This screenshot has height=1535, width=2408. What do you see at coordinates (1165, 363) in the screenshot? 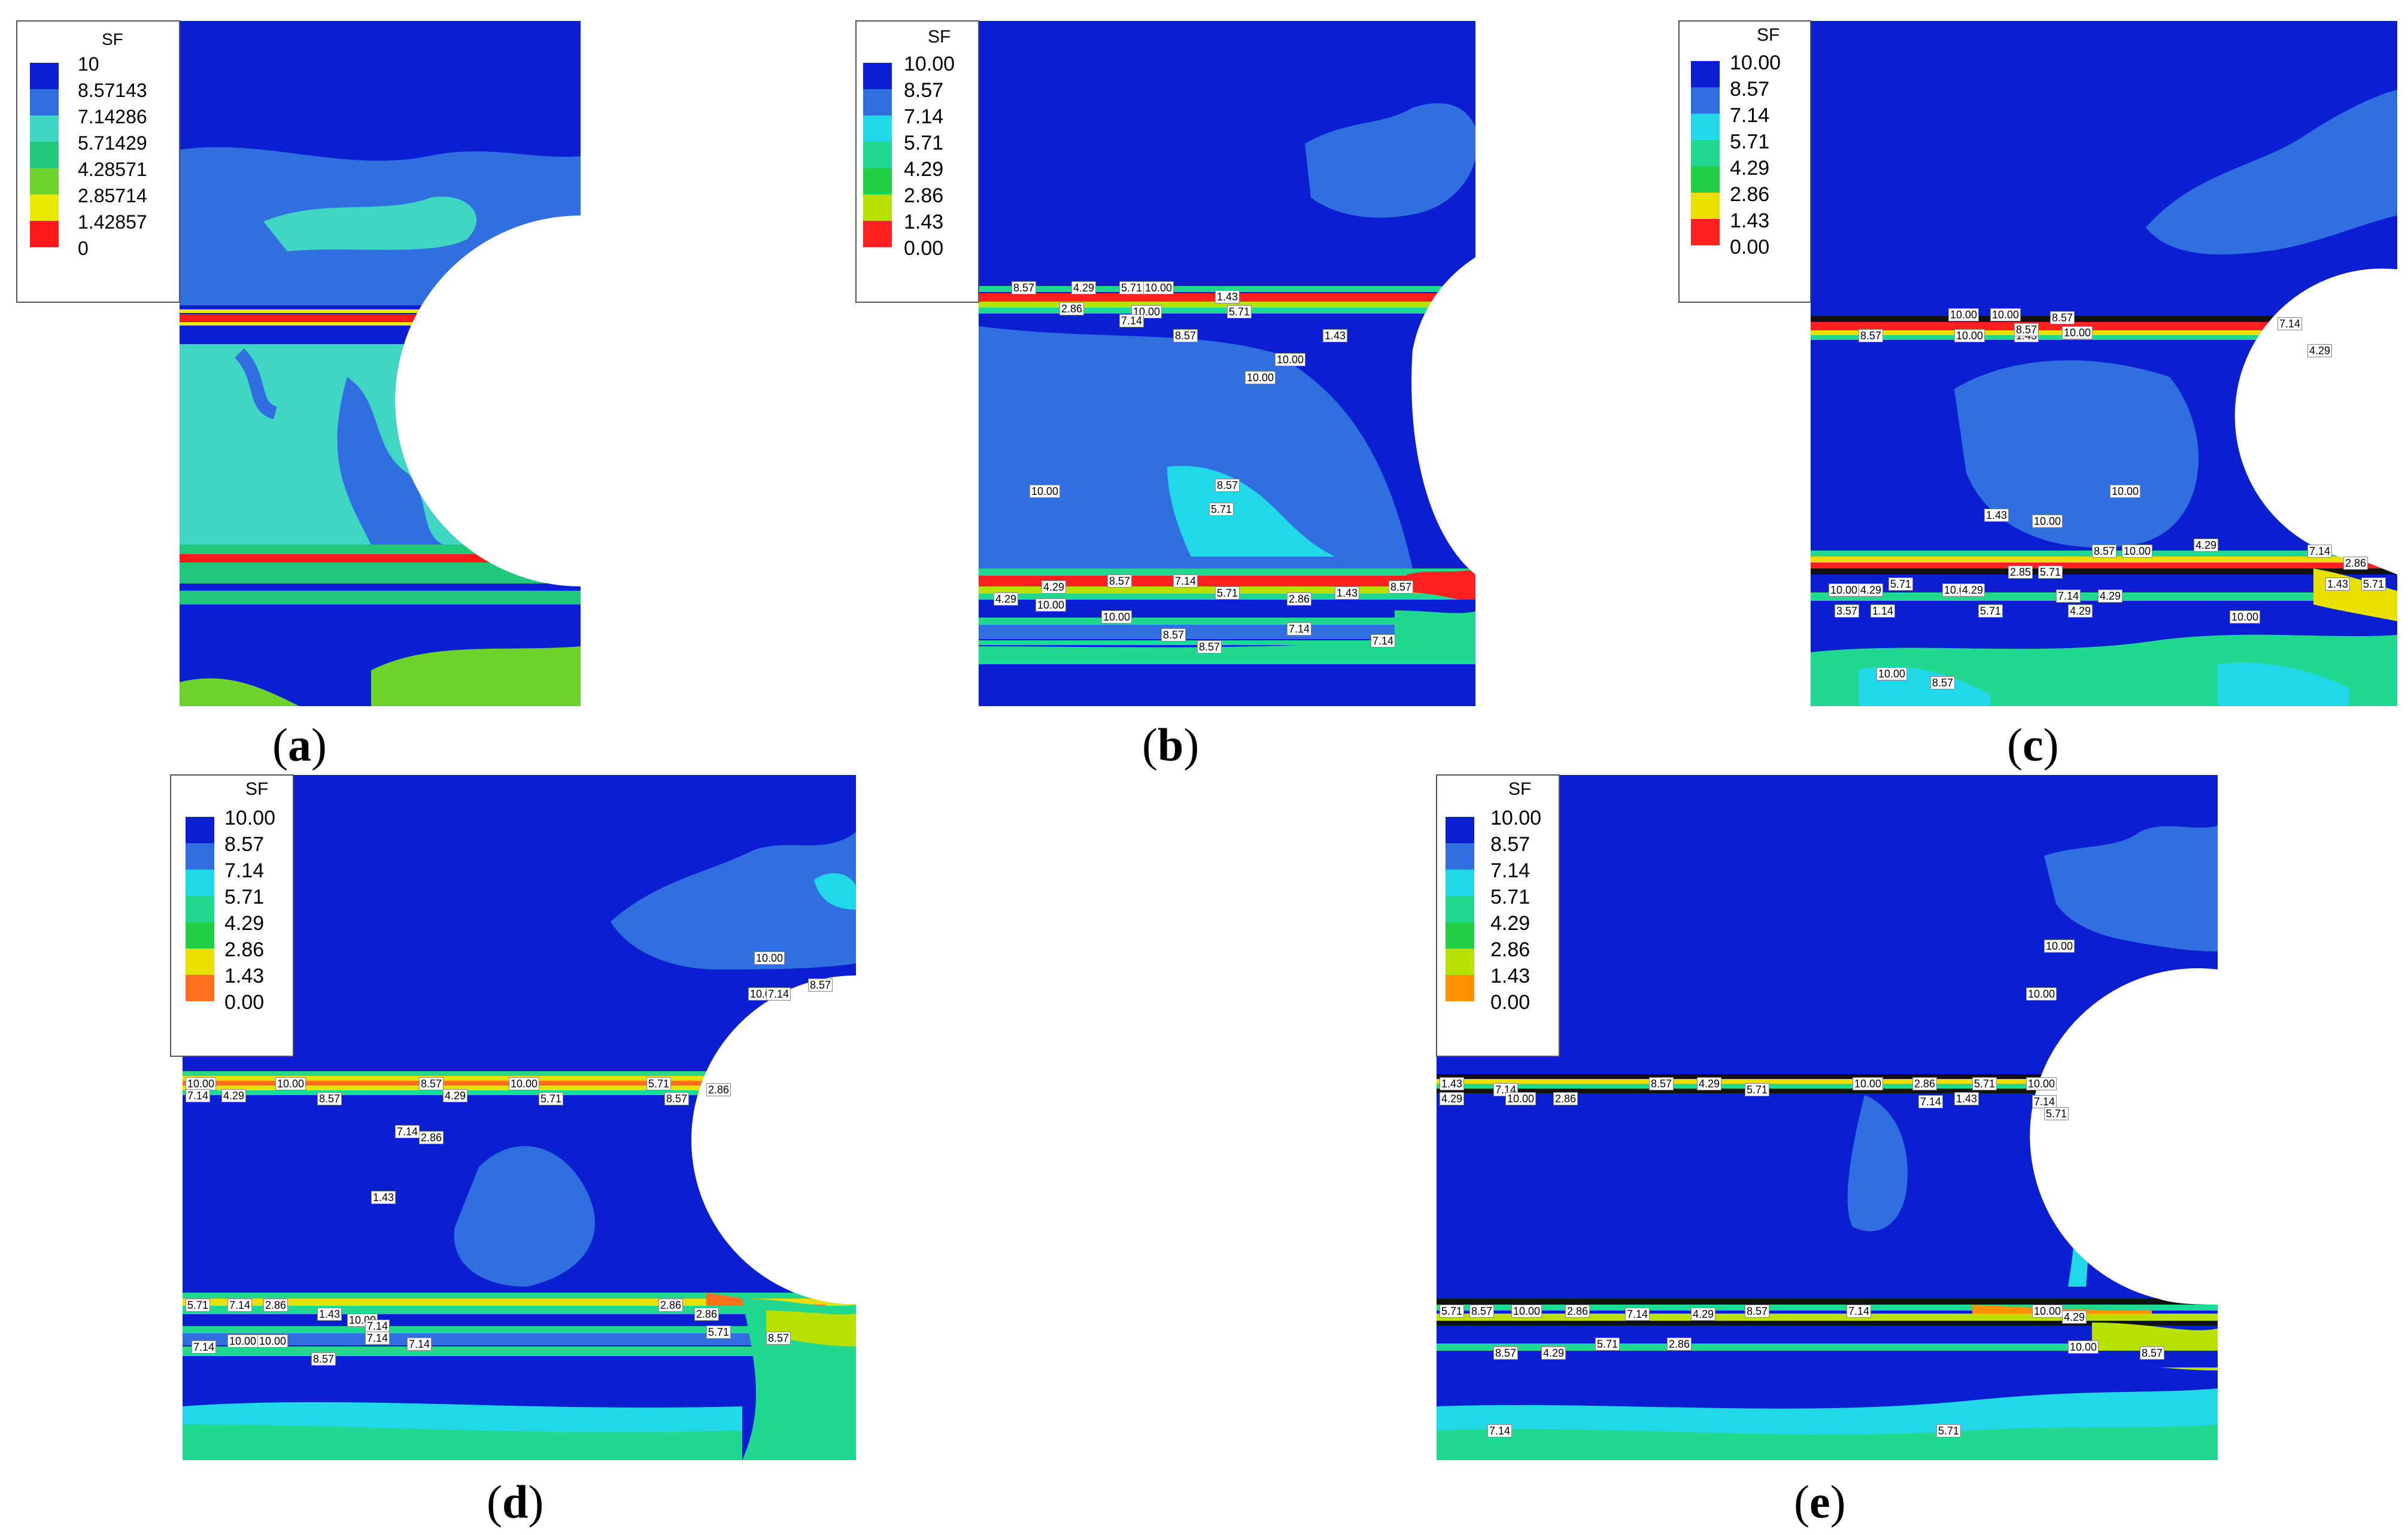
I see `contour-plot-b` at bounding box center [1165, 363].